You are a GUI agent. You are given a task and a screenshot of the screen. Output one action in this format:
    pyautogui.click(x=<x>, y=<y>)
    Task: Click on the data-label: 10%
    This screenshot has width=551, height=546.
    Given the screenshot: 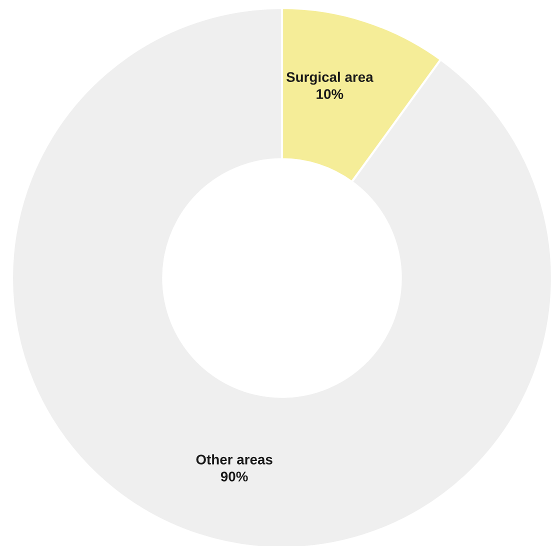 What is the action you would take?
    pyautogui.click(x=330, y=94)
    